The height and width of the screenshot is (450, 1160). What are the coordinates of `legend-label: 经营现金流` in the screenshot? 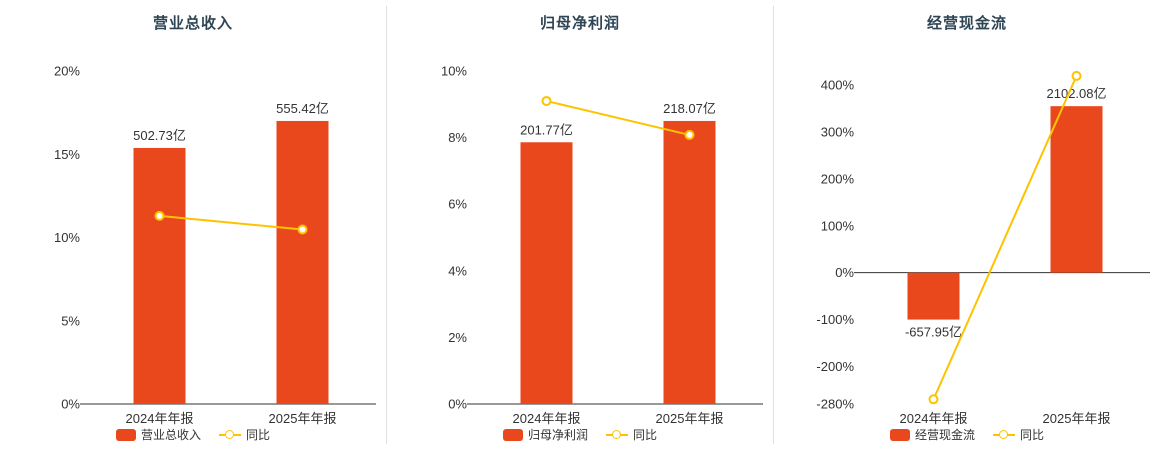 It's located at (944, 435).